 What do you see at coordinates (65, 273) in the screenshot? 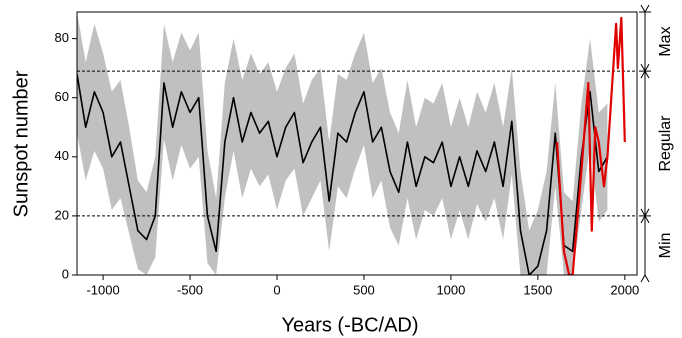
I see `y-tick-label: 0` at bounding box center [65, 273].